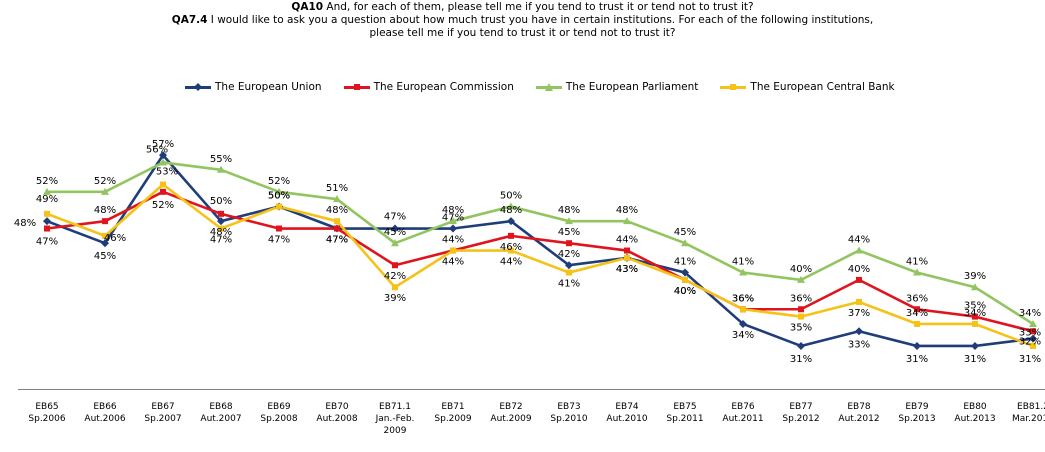 This screenshot has width=1045, height=452. I want to click on data-label-ecb: 35%, so click(801, 328).